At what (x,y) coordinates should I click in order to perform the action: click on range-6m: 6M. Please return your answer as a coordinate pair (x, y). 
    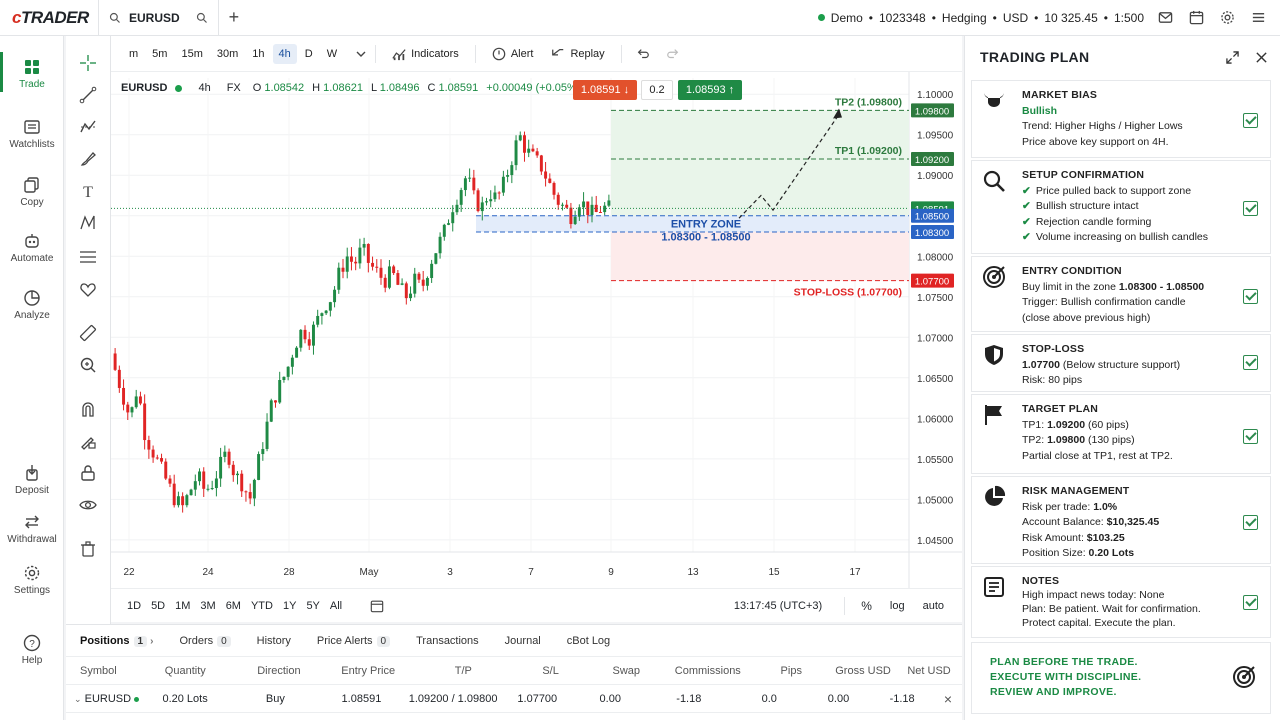
    Looking at the image, I should click on (233, 605).